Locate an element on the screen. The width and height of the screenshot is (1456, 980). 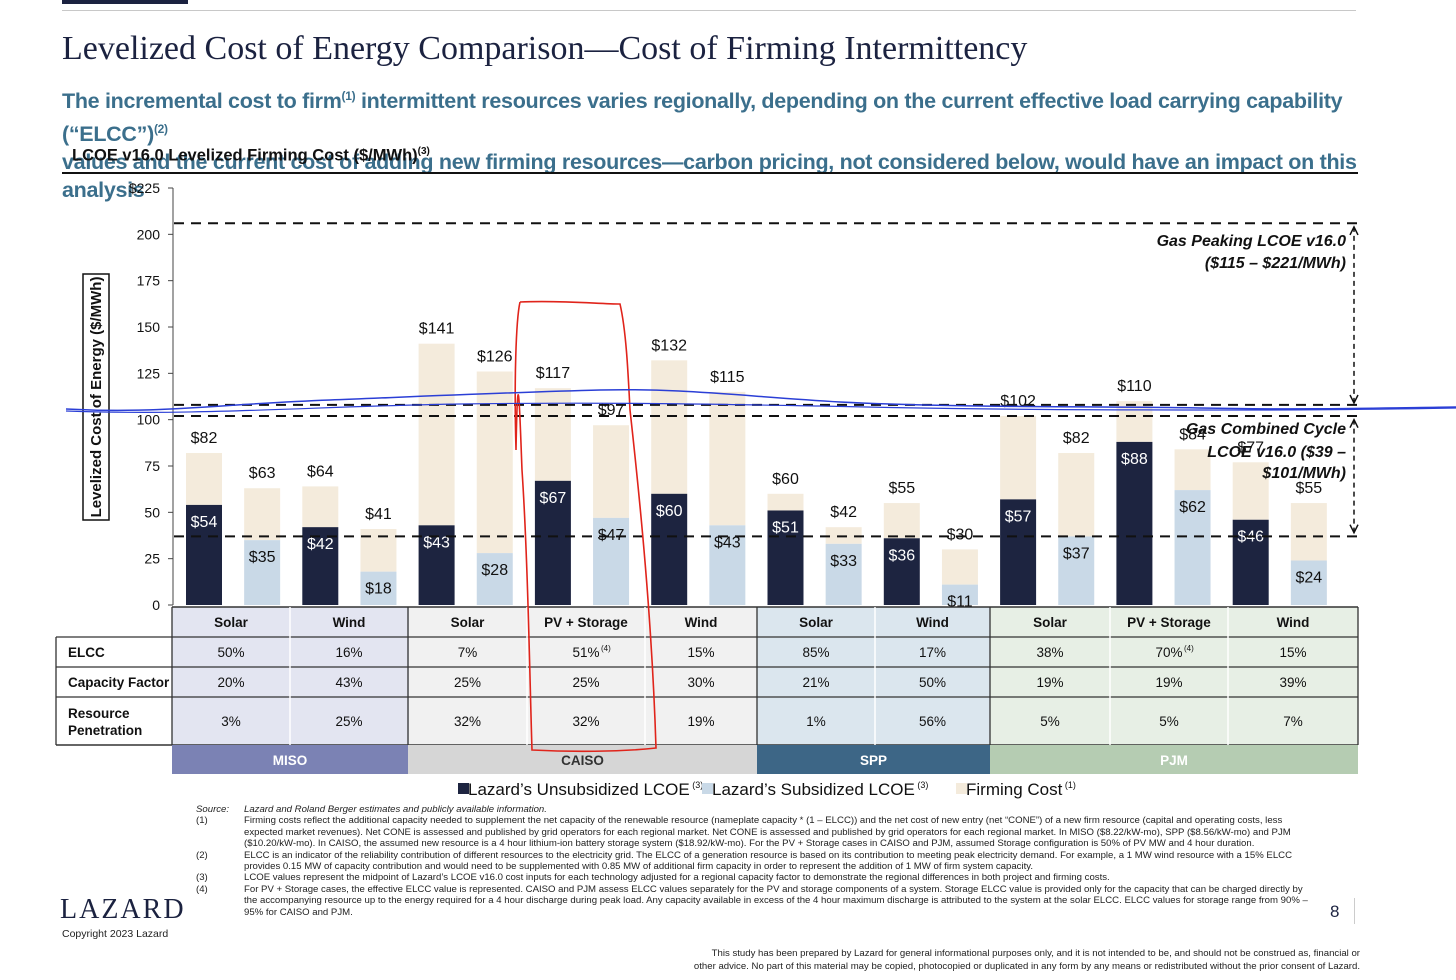
region-label: MISO is located at coordinates (290, 760).